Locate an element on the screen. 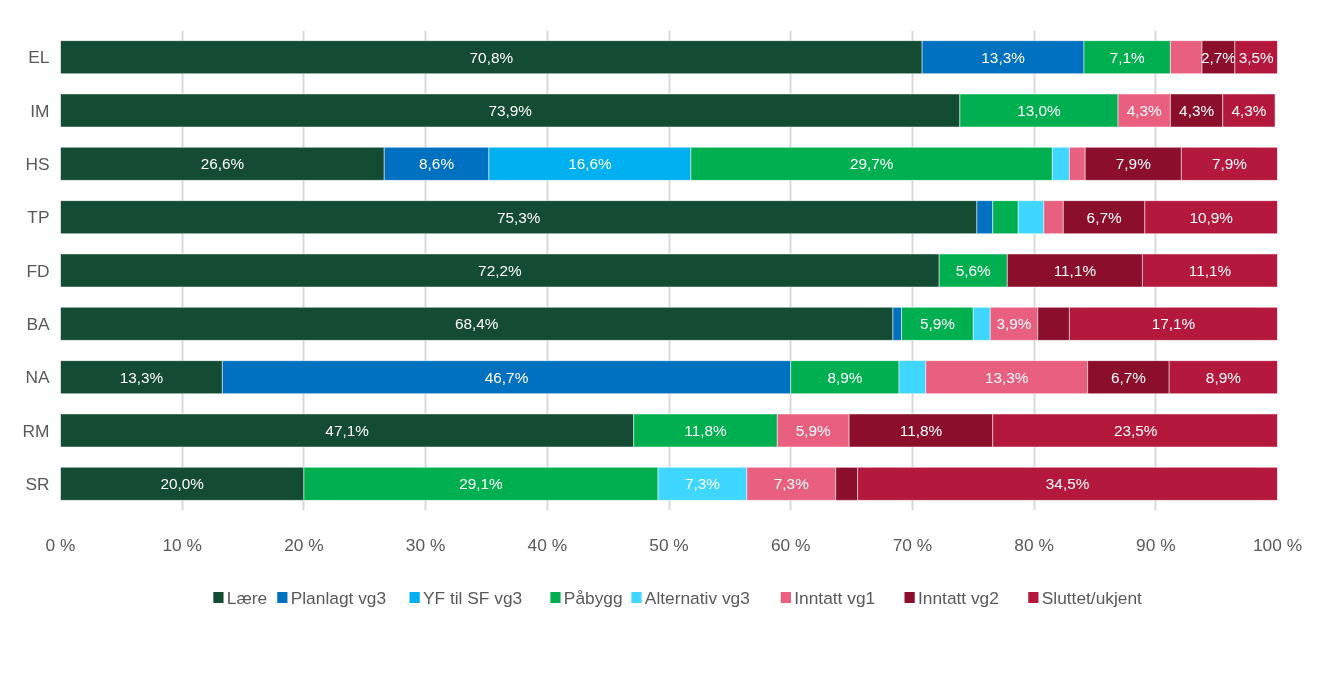 The width and height of the screenshot is (1318, 697). data-label: 8,6% is located at coordinates (437, 164).